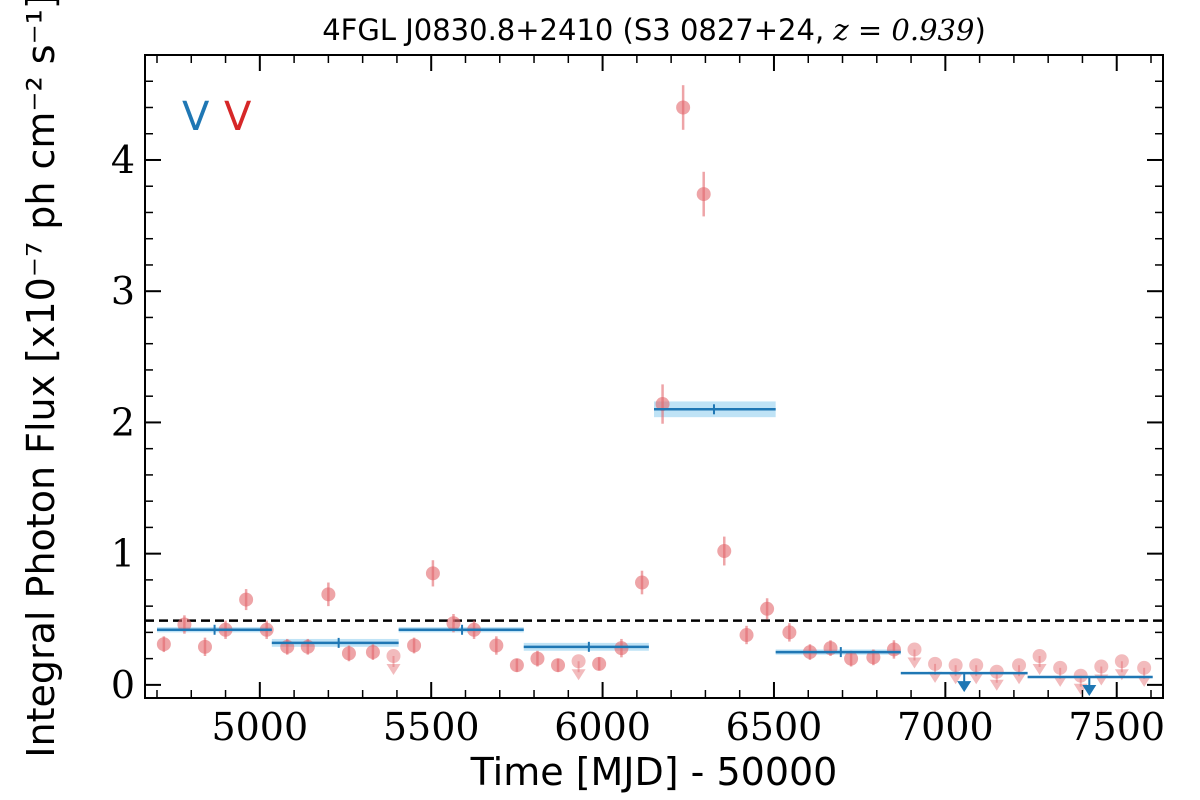 The height and width of the screenshot is (800, 1200). What do you see at coordinates (123, 291) in the screenshot?
I see `y-tick-label: 3` at bounding box center [123, 291].